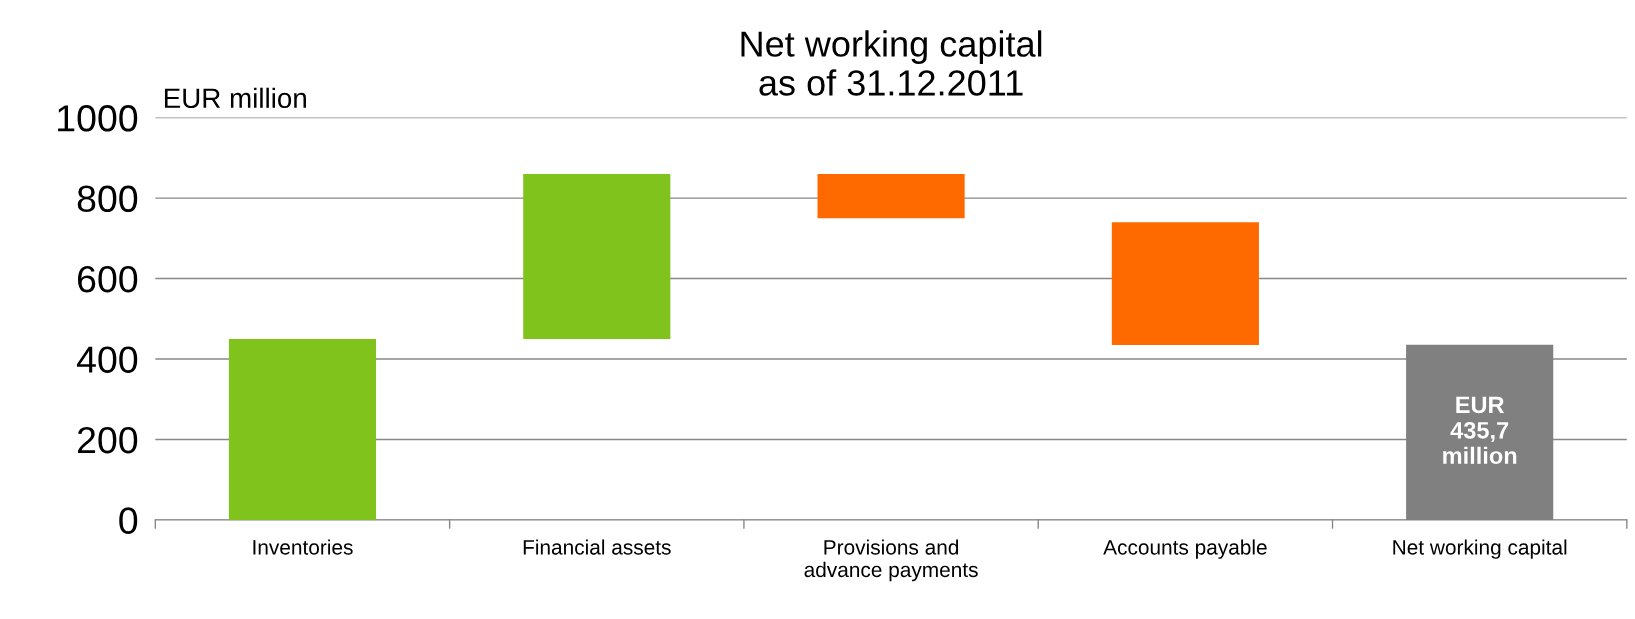 The width and height of the screenshot is (1635, 619). What do you see at coordinates (1185, 549) in the screenshot?
I see `x-tick-label: Accounts payable` at bounding box center [1185, 549].